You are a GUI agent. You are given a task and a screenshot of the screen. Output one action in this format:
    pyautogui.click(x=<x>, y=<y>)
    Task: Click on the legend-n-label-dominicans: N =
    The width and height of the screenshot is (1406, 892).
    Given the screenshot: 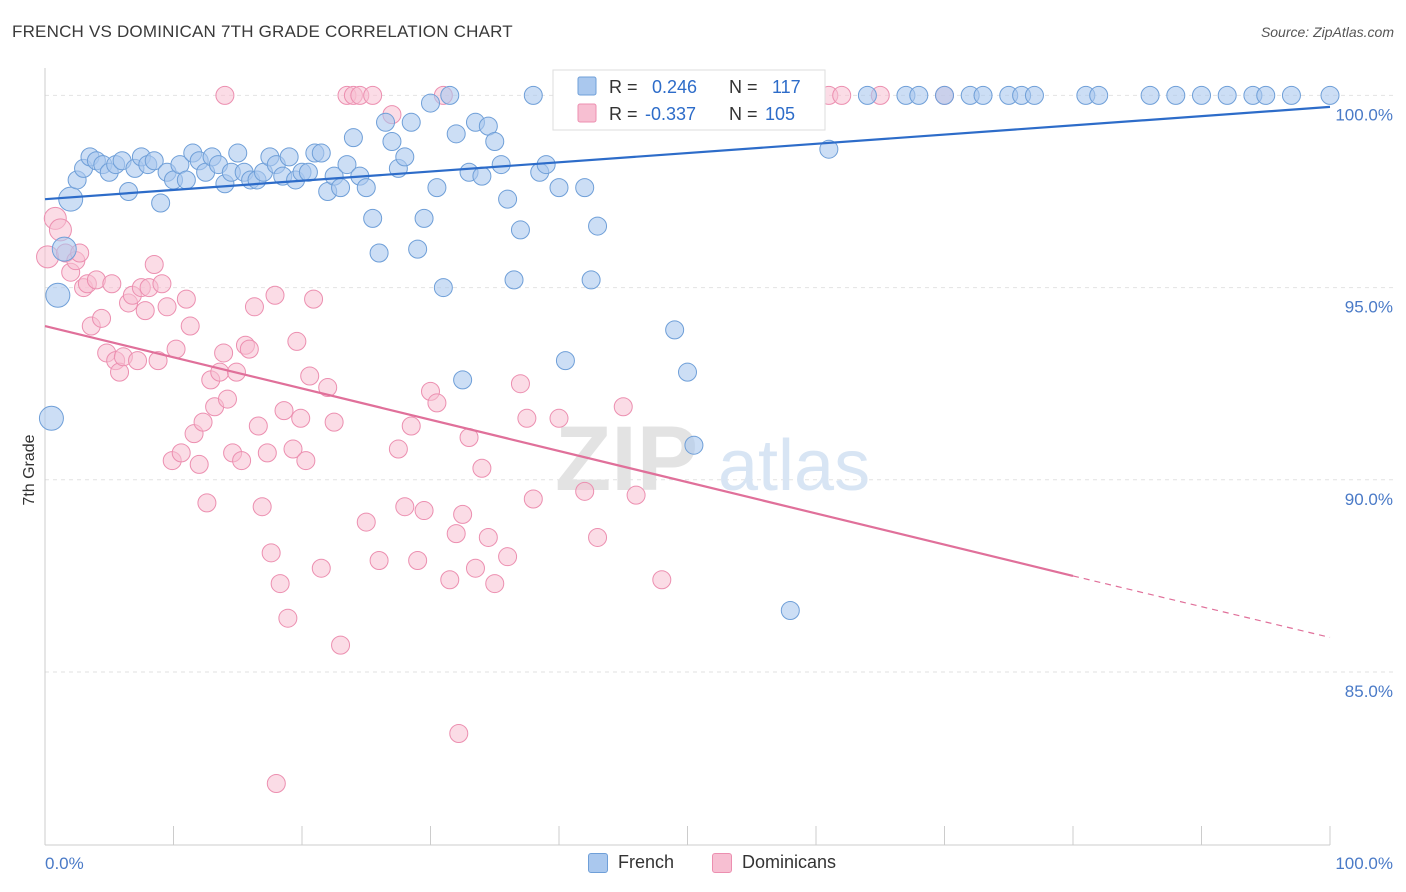 What is the action you would take?
    pyautogui.click(x=743, y=114)
    